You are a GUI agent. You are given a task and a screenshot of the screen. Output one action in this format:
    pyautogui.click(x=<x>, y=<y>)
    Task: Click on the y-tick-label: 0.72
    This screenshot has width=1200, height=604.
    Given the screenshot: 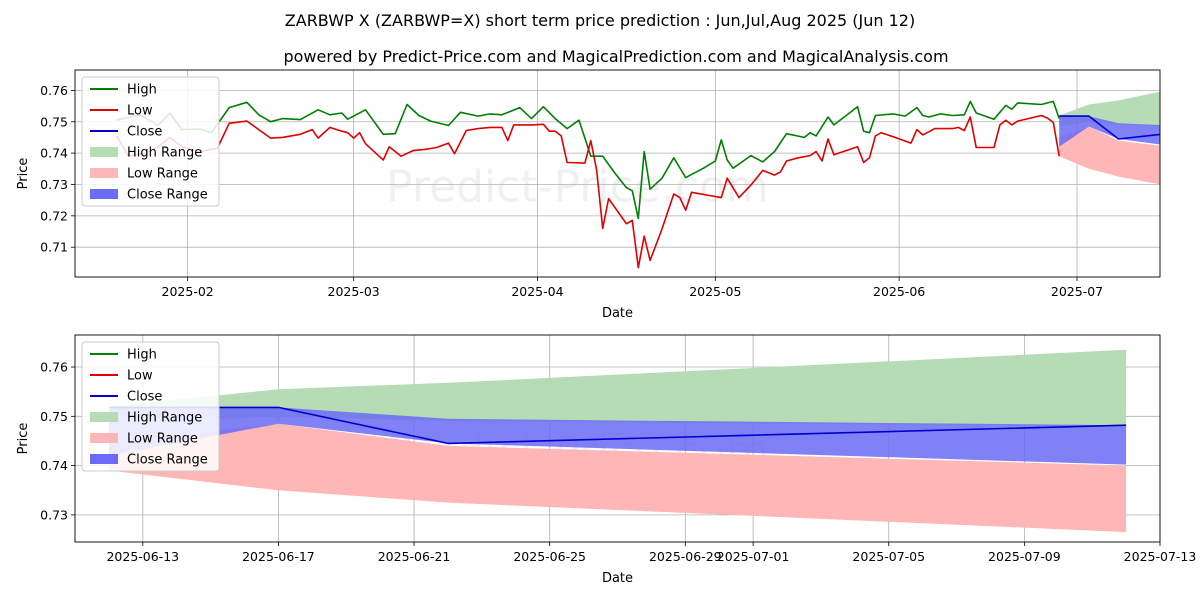 What is the action you would take?
    pyautogui.click(x=54, y=215)
    